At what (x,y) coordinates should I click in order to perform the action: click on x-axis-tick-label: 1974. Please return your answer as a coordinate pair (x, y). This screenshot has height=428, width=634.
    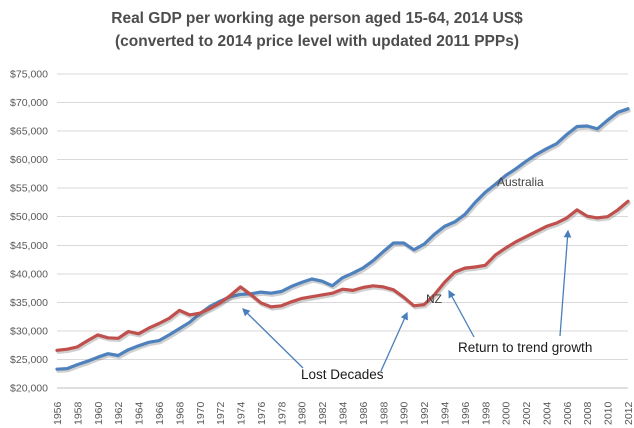
    Looking at the image, I should click on (242, 413).